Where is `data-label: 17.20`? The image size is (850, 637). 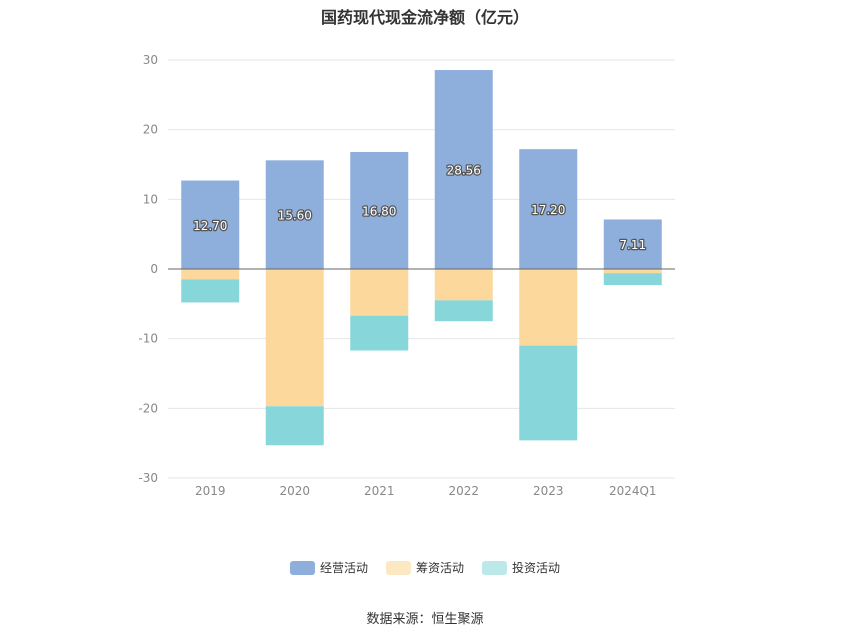 data-label: 17.20 is located at coordinates (548, 210).